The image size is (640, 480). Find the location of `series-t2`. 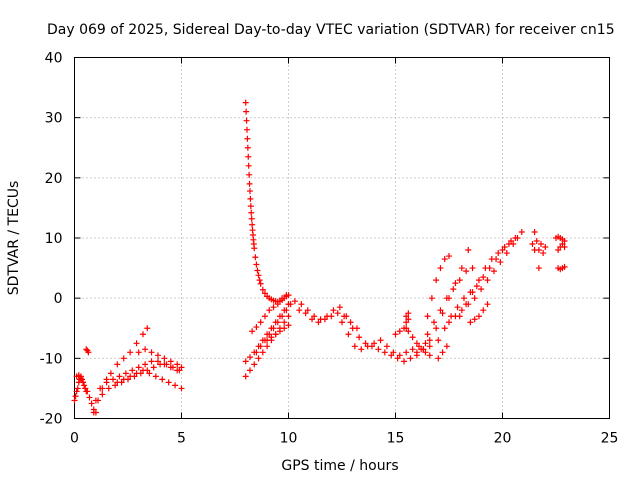

series-t2 is located at coordinates (87, 351).